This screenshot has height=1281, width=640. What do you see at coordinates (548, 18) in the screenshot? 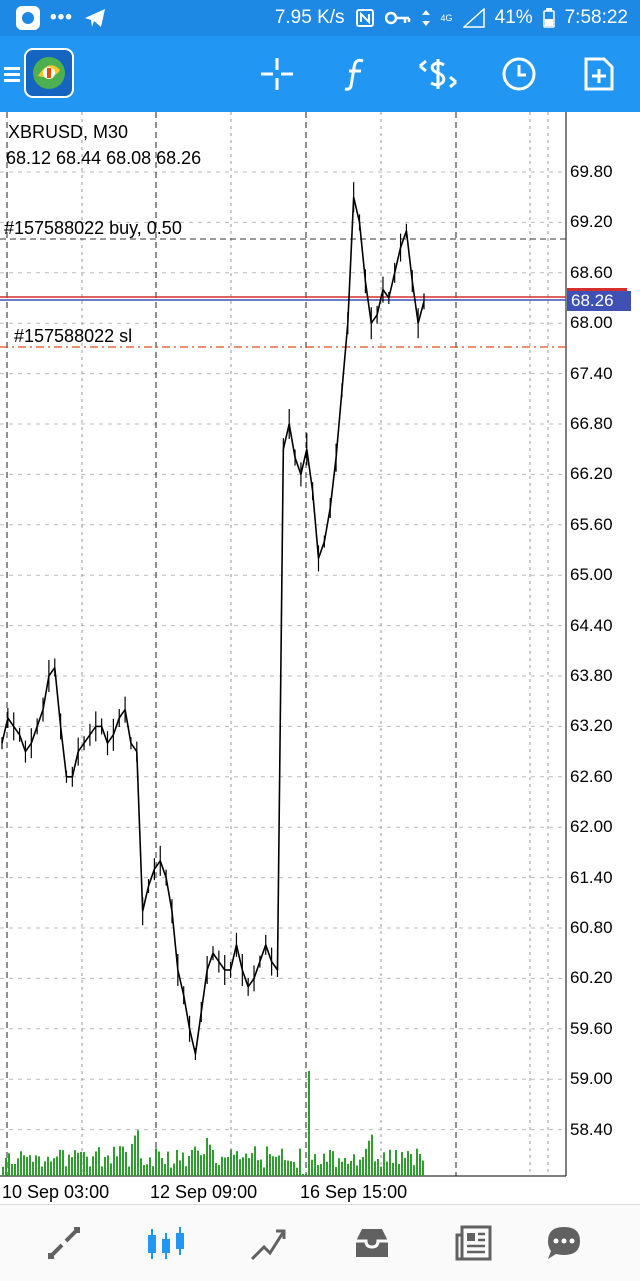
I see `battery-icon` at bounding box center [548, 18].